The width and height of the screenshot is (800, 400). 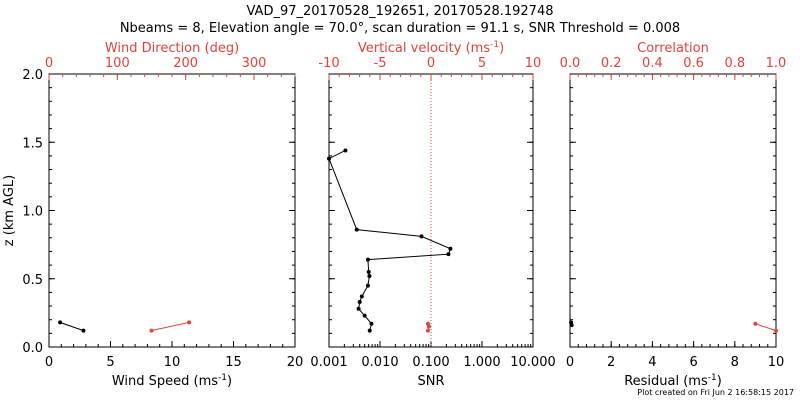 What do you see at coordinates (431, 48) in the screenshot?
I see `top-axis-label: Vertical velocity (ms-1)` at bounding box center [431, 48].